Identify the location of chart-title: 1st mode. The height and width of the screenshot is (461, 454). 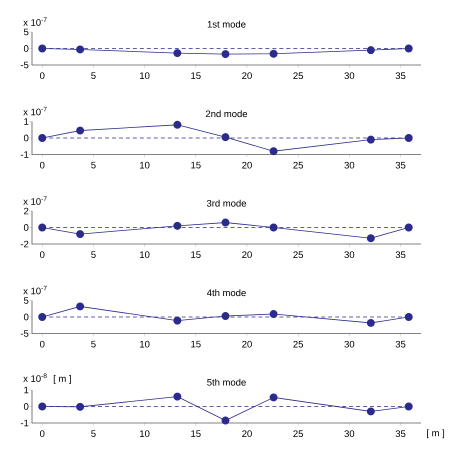
(227, 24).